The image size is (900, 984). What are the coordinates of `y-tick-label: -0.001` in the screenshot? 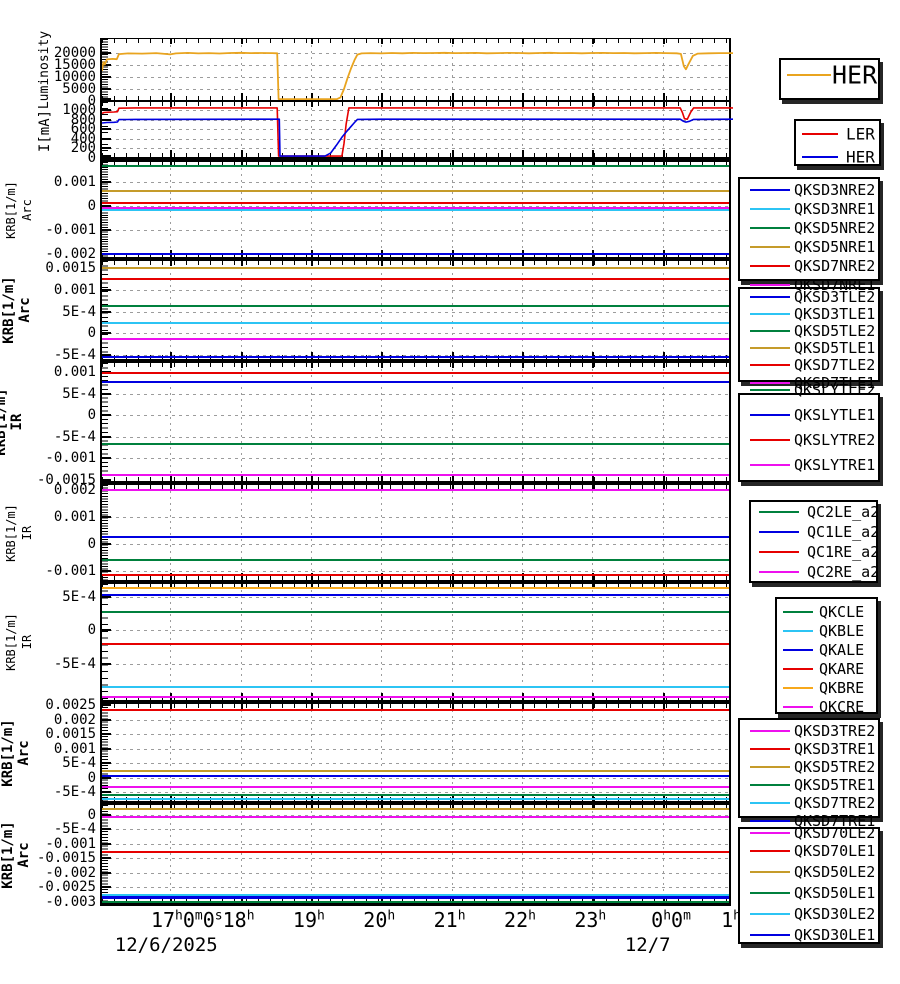 It's located at (70, 570).